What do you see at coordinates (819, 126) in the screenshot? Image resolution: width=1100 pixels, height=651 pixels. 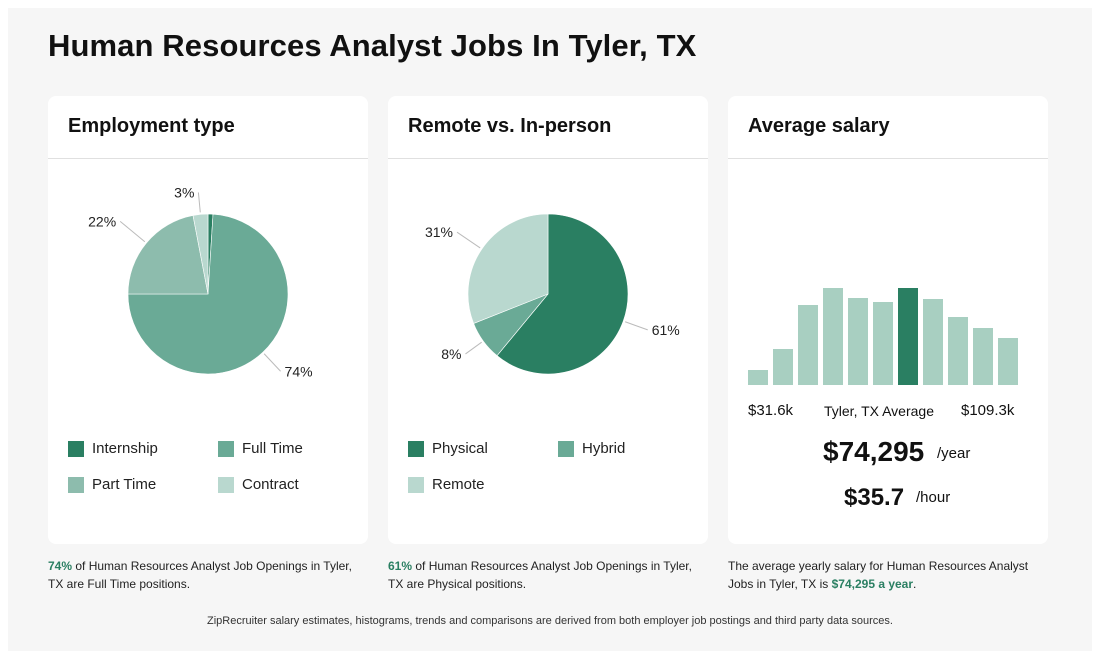 I see `card-title: Average salary` at bounding box center [819, 126].